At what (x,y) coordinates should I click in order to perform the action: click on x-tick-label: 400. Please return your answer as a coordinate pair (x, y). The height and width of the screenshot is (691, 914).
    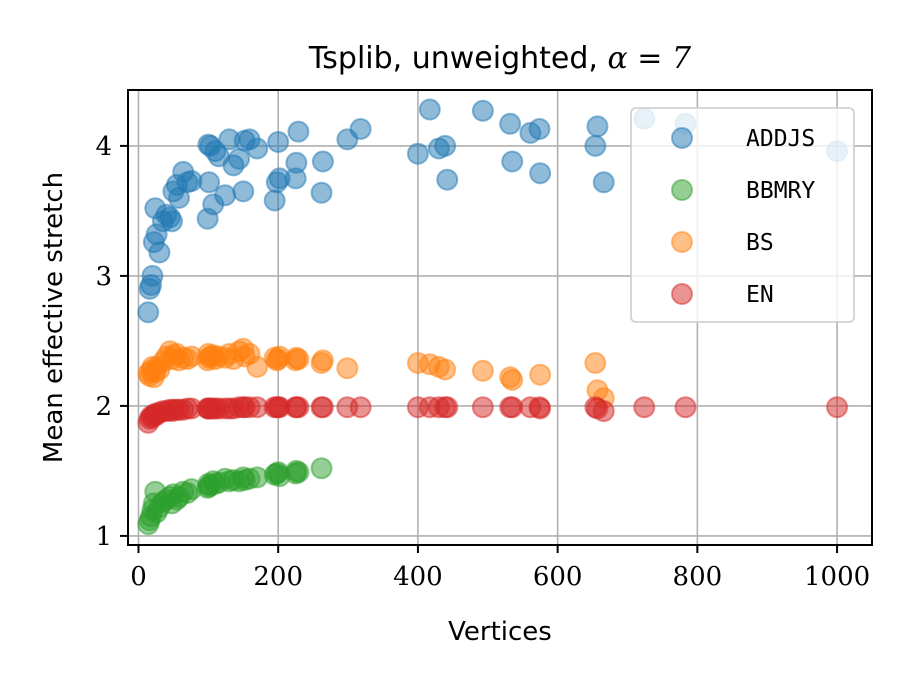
    Looking at the image, I should click on (418, 577).